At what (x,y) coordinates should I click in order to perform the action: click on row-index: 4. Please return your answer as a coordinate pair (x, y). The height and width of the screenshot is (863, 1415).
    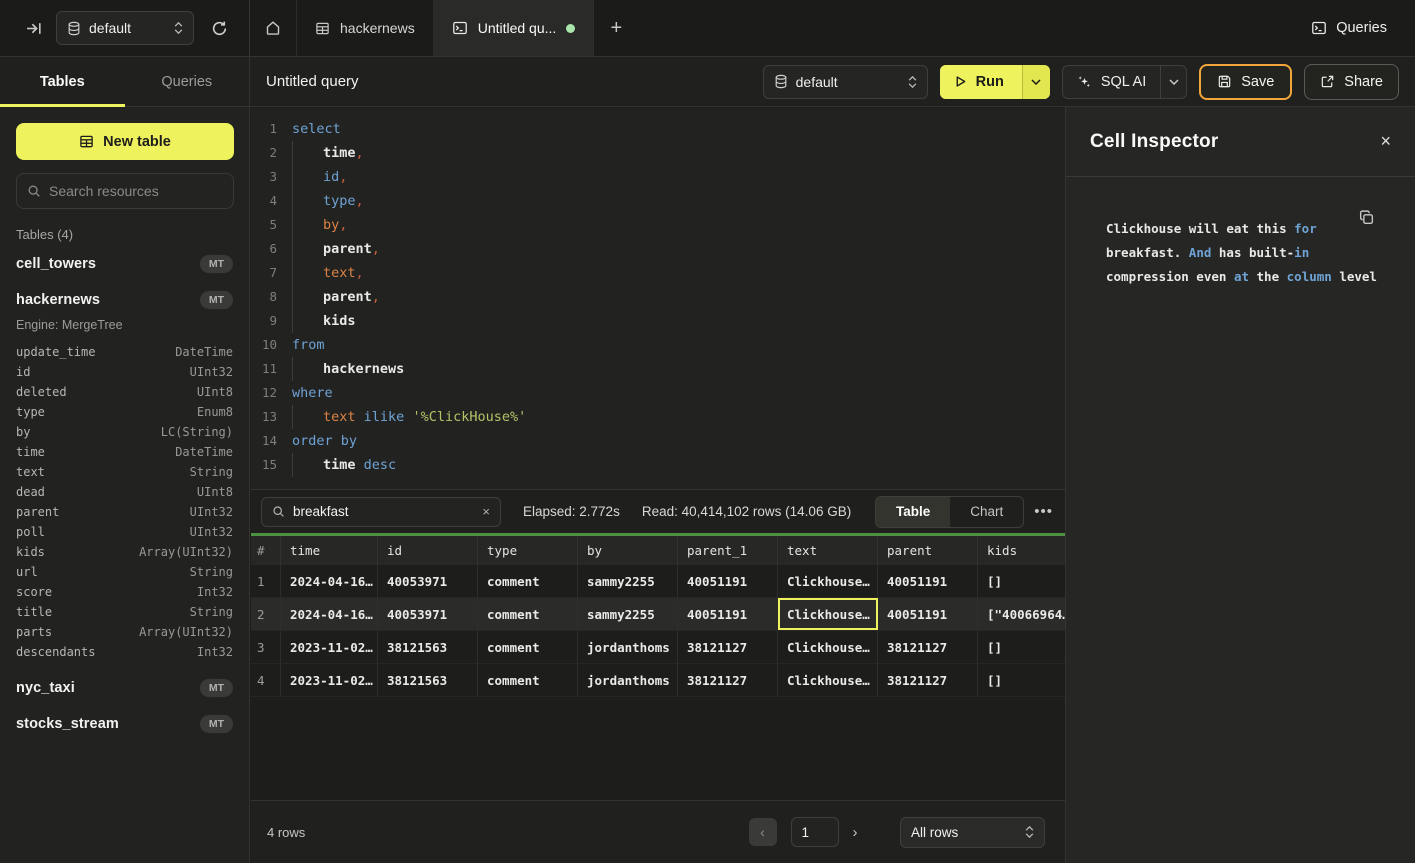
    Looking at the image, I should click on (266, 680).